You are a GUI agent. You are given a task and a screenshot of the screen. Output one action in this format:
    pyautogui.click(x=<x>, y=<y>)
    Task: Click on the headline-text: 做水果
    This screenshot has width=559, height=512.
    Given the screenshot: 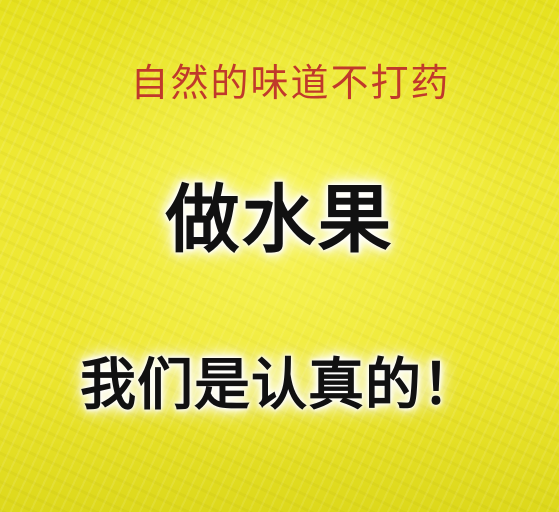 What is the action you would take?
    pyautogui.click(x=279, y=220)
    